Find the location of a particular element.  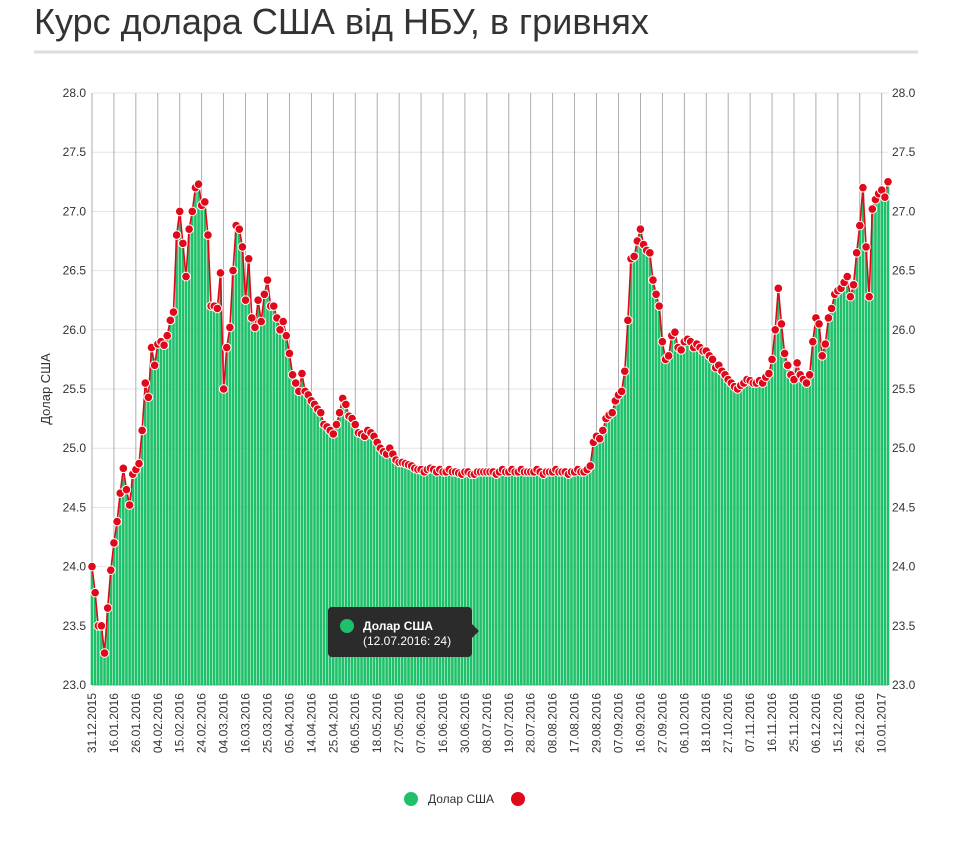

y2-tick-label: 23.0 is located at coordinates (904, 685).